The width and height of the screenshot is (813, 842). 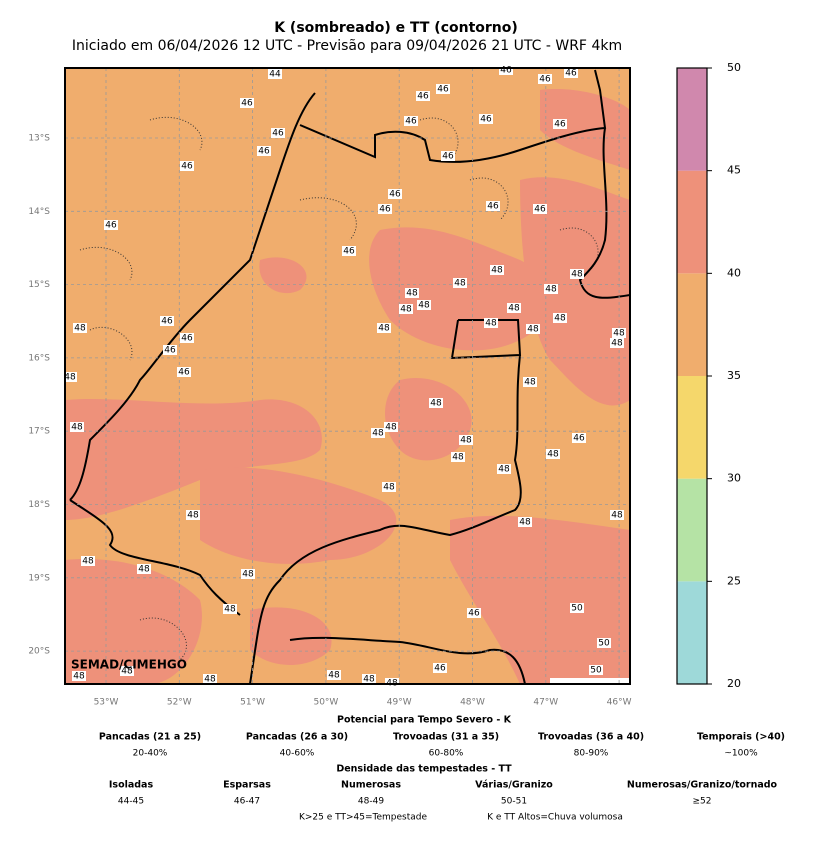 I want to click on legend-class: Esparsas, so click(x=247, y=785).